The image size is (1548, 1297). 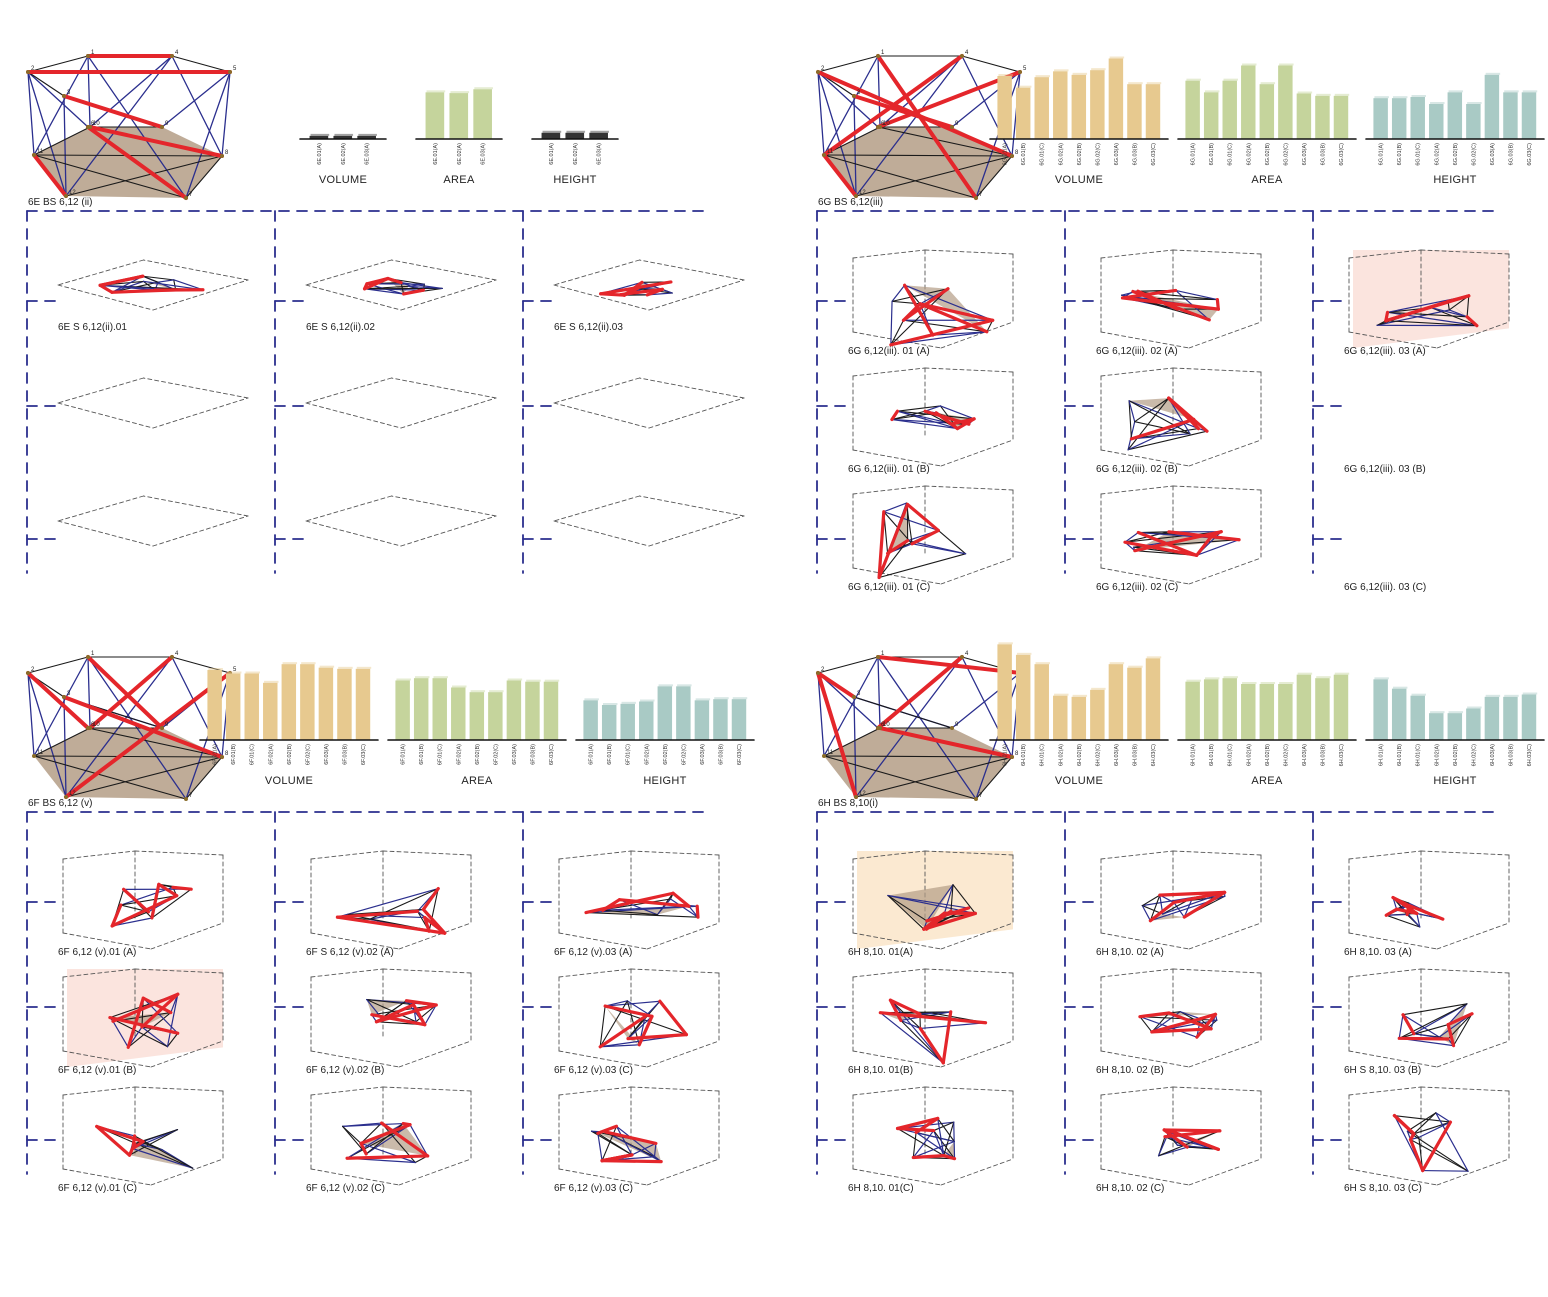 What do you see at coordinates (234, 754) in the screenshot?
I see `tick-label: 6F.01(B)` at bounding box center [234, 754].